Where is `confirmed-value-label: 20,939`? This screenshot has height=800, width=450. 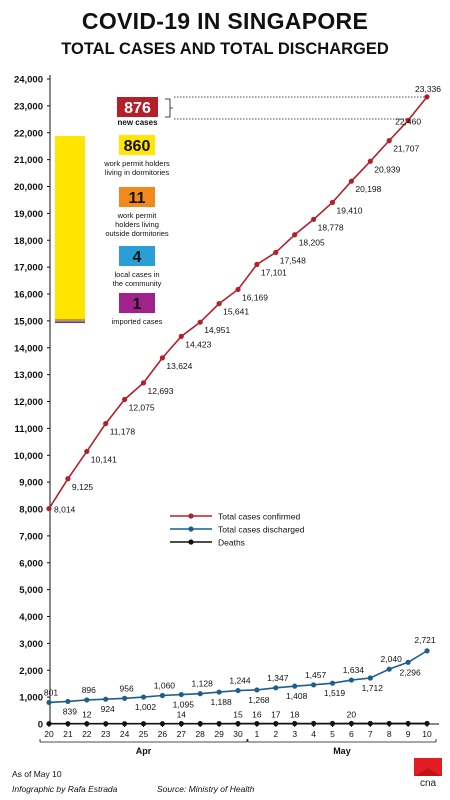
confirmed-value-label: 20,939 is located at coordinates (387, 169).